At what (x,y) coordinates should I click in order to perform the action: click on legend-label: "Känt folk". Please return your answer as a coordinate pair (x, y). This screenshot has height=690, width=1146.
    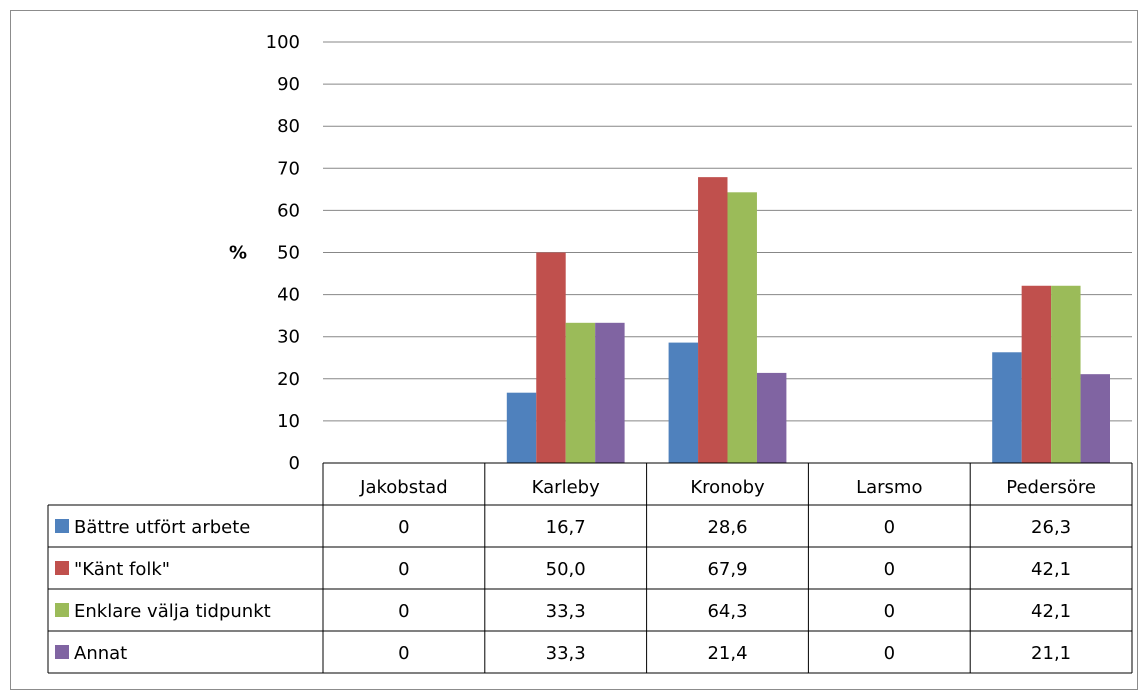
    Looking at the image, I should click on (122, 569).